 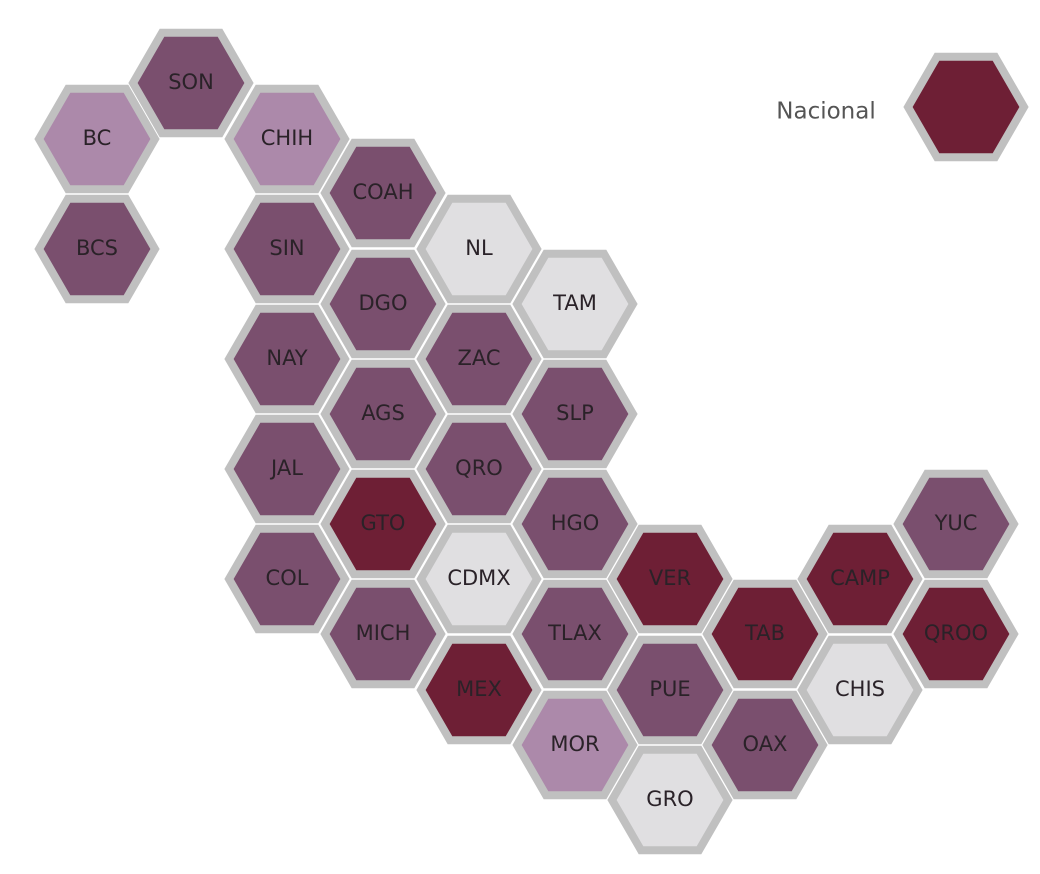 I want to click on state-label: TAB, so click(x=764, y=633).